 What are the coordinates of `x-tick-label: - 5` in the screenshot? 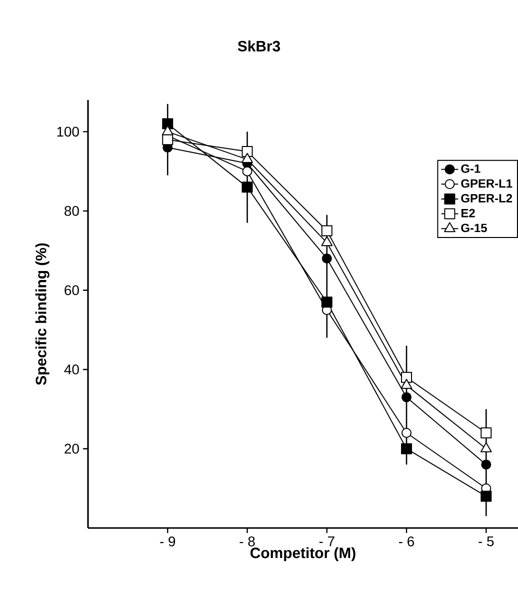 It's located at (486, 541).